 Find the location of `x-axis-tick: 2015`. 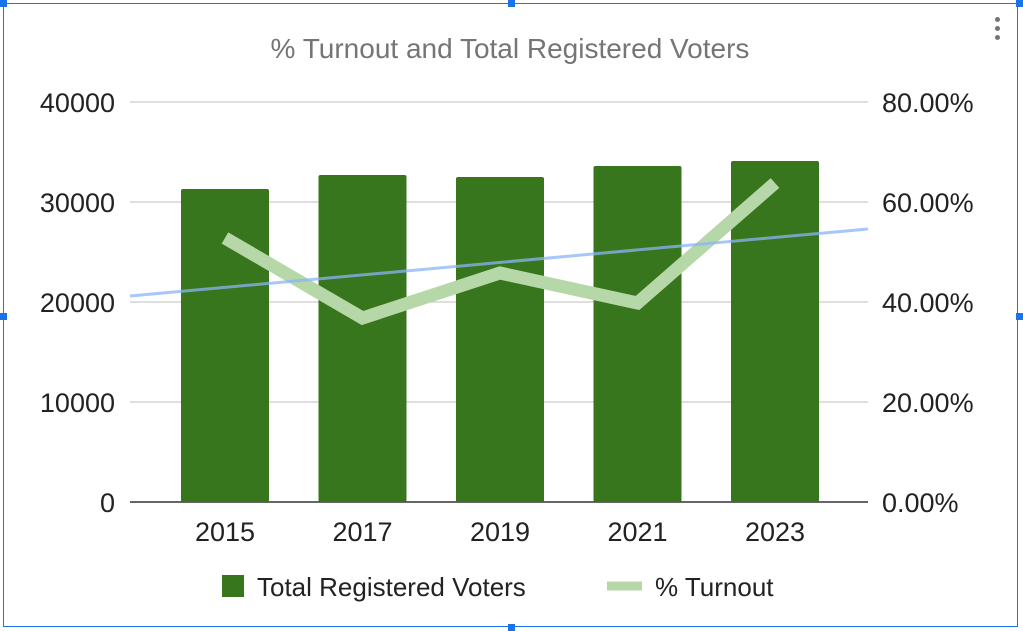

x-axis-tick: 2015 is located at coordinates (225, 532).